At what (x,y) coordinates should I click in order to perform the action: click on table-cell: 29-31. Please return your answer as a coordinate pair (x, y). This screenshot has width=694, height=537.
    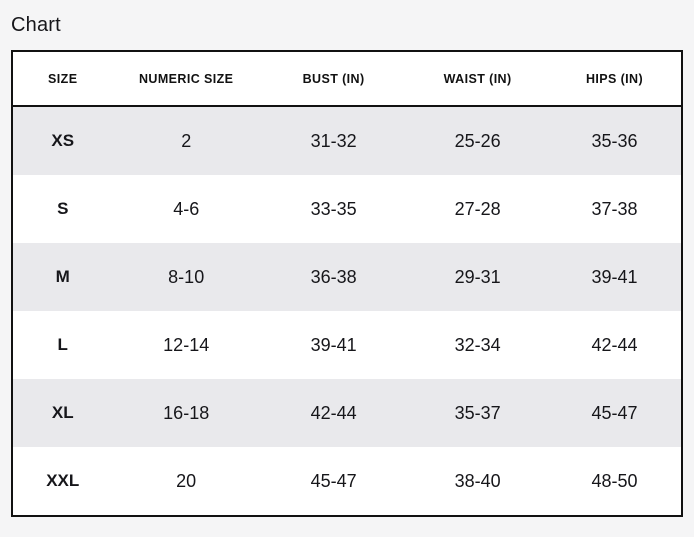
    Looking at the image, I should click on (477, 276).